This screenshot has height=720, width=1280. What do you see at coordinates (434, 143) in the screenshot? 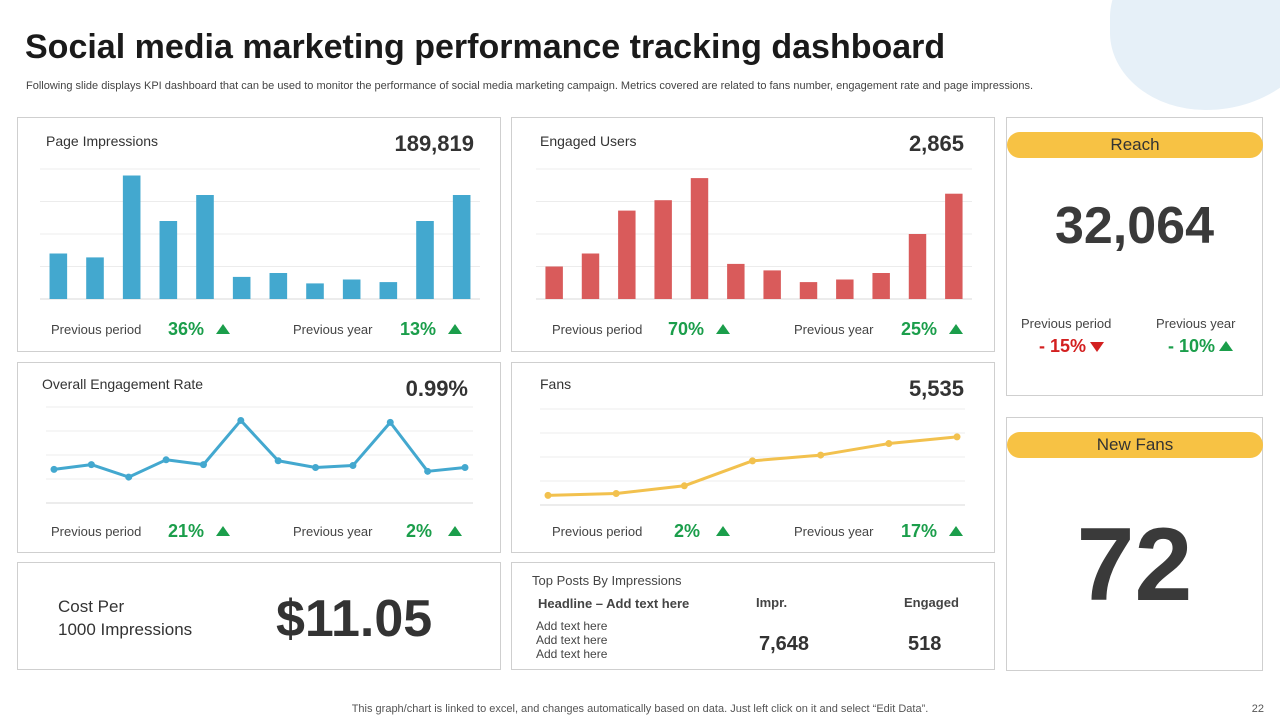
I see `page-impressions-value: 189,819` at bounding box center [434, 143].